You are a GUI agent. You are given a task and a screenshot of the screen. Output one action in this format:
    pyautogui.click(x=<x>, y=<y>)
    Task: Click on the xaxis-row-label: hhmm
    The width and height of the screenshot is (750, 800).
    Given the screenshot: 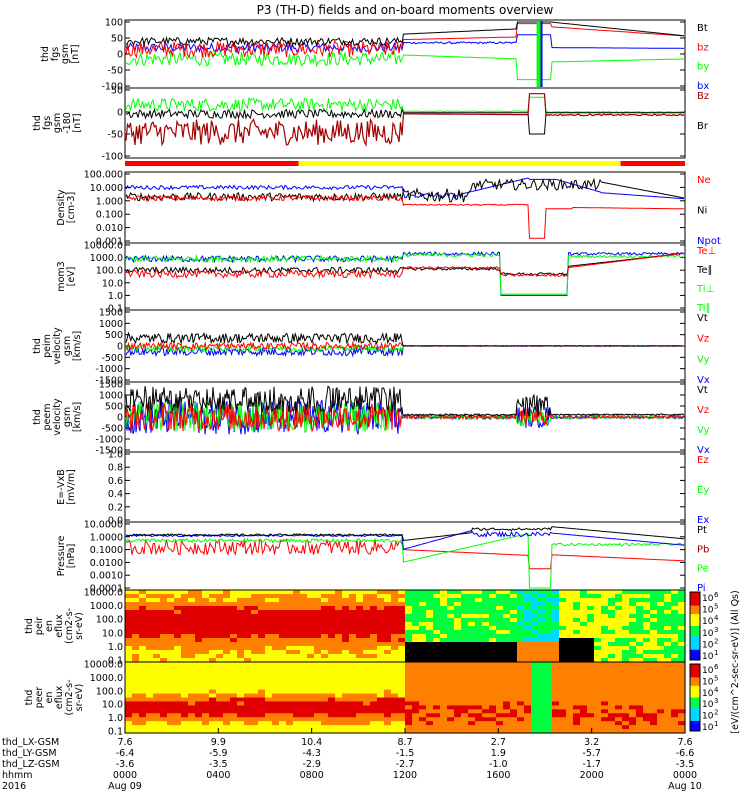 What is the action you would take?
    pyautogui.click(x=17, y=775)
    